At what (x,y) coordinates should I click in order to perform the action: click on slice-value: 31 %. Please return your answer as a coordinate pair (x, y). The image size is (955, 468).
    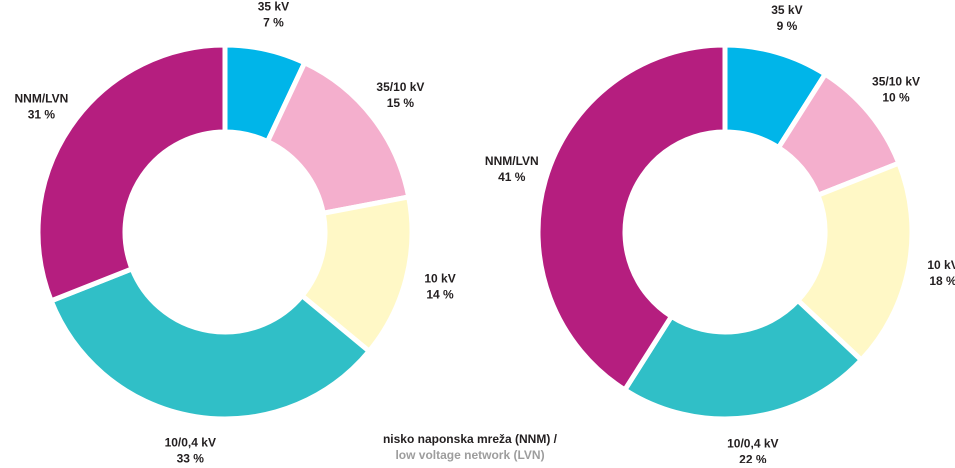
    Looking at the image, I should click on (42, 114).